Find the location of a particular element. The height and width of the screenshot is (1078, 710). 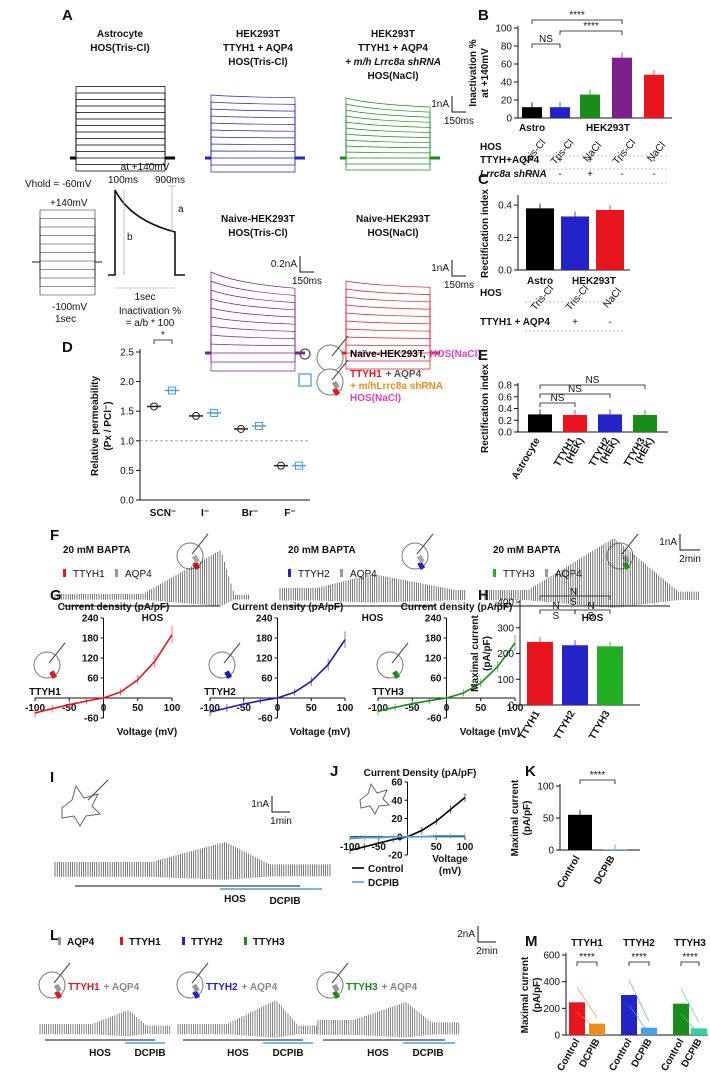

label-part: + m/hLrrc8a shRNA is located at coordinates (396, 386).